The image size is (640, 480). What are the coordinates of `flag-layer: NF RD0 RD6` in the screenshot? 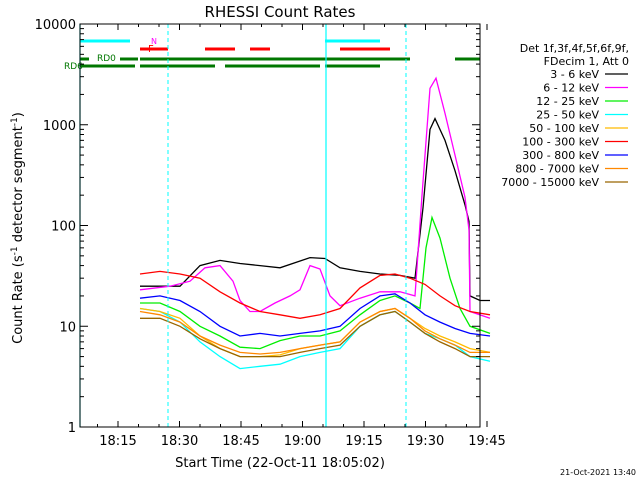 It's located at (272, 54).